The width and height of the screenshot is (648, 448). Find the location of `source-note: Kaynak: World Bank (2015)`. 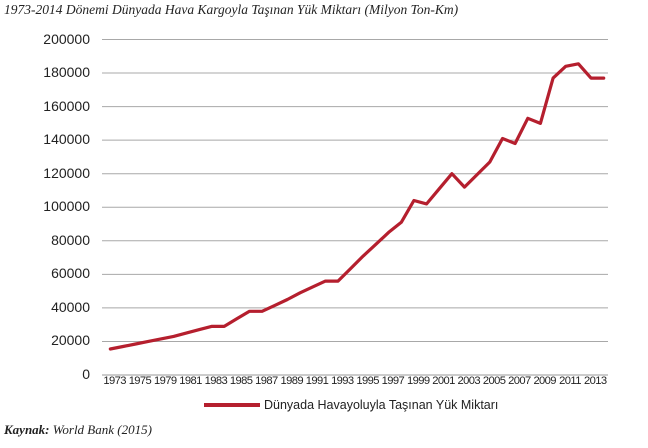

source-note: Kaynak: World Bank (2015) is located at coordinates (78, 430).